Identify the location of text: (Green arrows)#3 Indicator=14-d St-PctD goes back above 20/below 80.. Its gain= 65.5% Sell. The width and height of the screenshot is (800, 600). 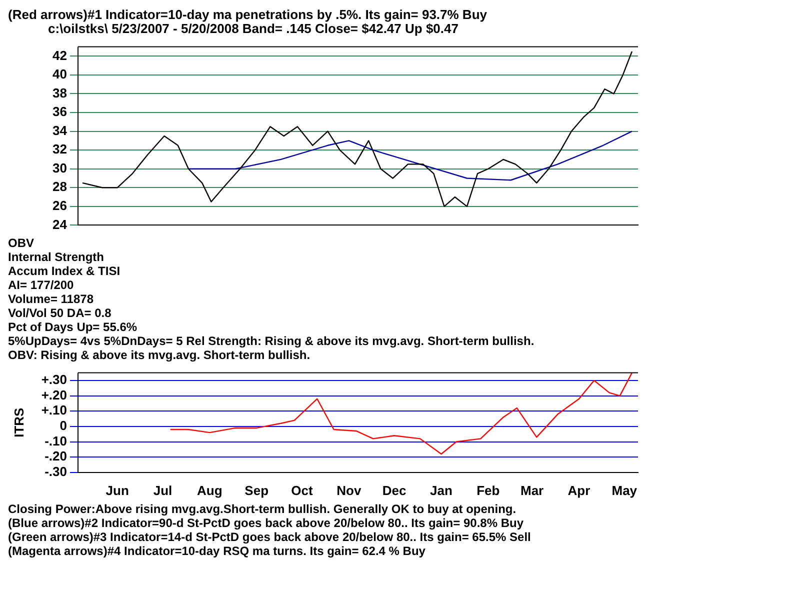
(270, 537).